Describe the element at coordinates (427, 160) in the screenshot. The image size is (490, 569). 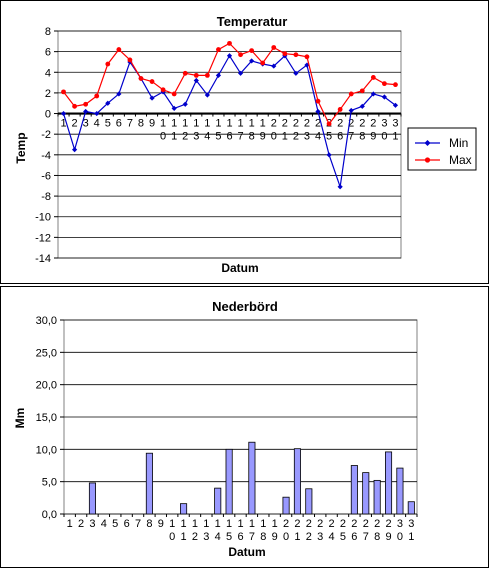
I see `legend-max-marker` at that location.